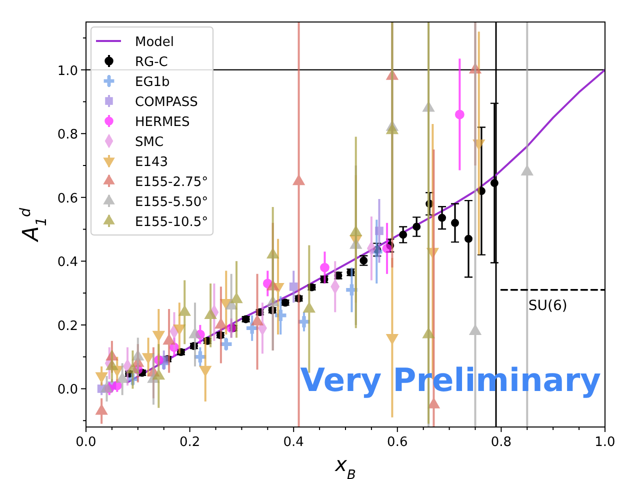 The height and width of the screenshot is (479, 622). What do you see at coordinates (171, 222) in the screenshot?
I see `legend-label: E155-10.5°` at bounding box center [171, 222].